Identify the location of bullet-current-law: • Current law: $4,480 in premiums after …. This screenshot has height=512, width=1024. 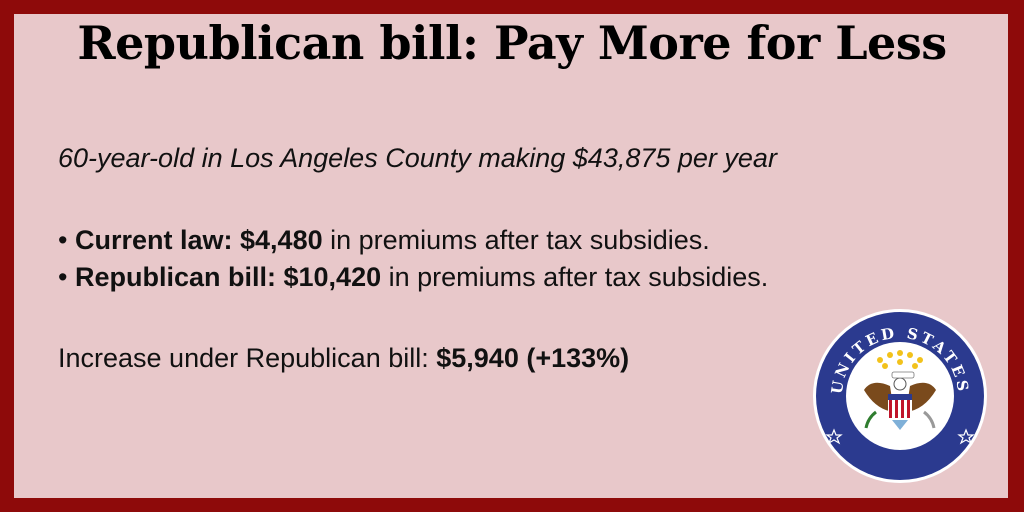
(384, 240).